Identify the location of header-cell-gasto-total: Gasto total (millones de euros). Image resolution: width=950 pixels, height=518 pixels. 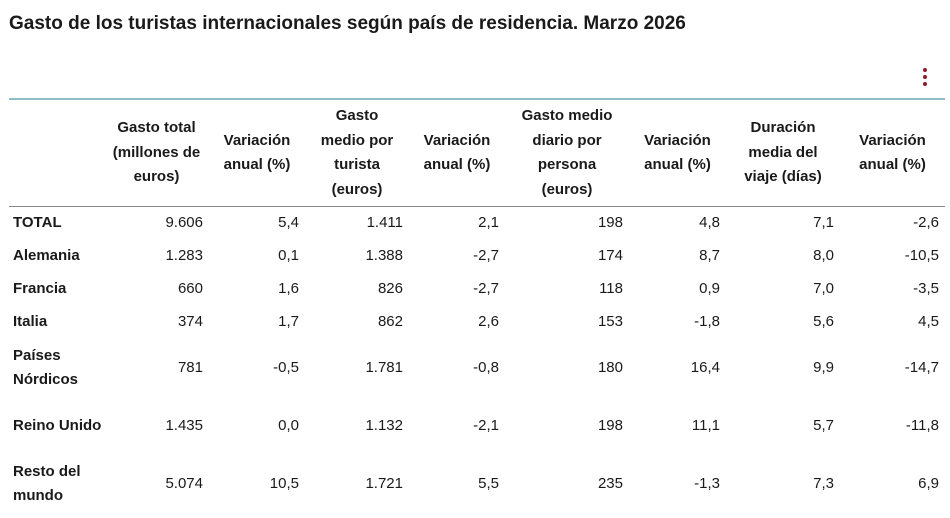
(156, 153).